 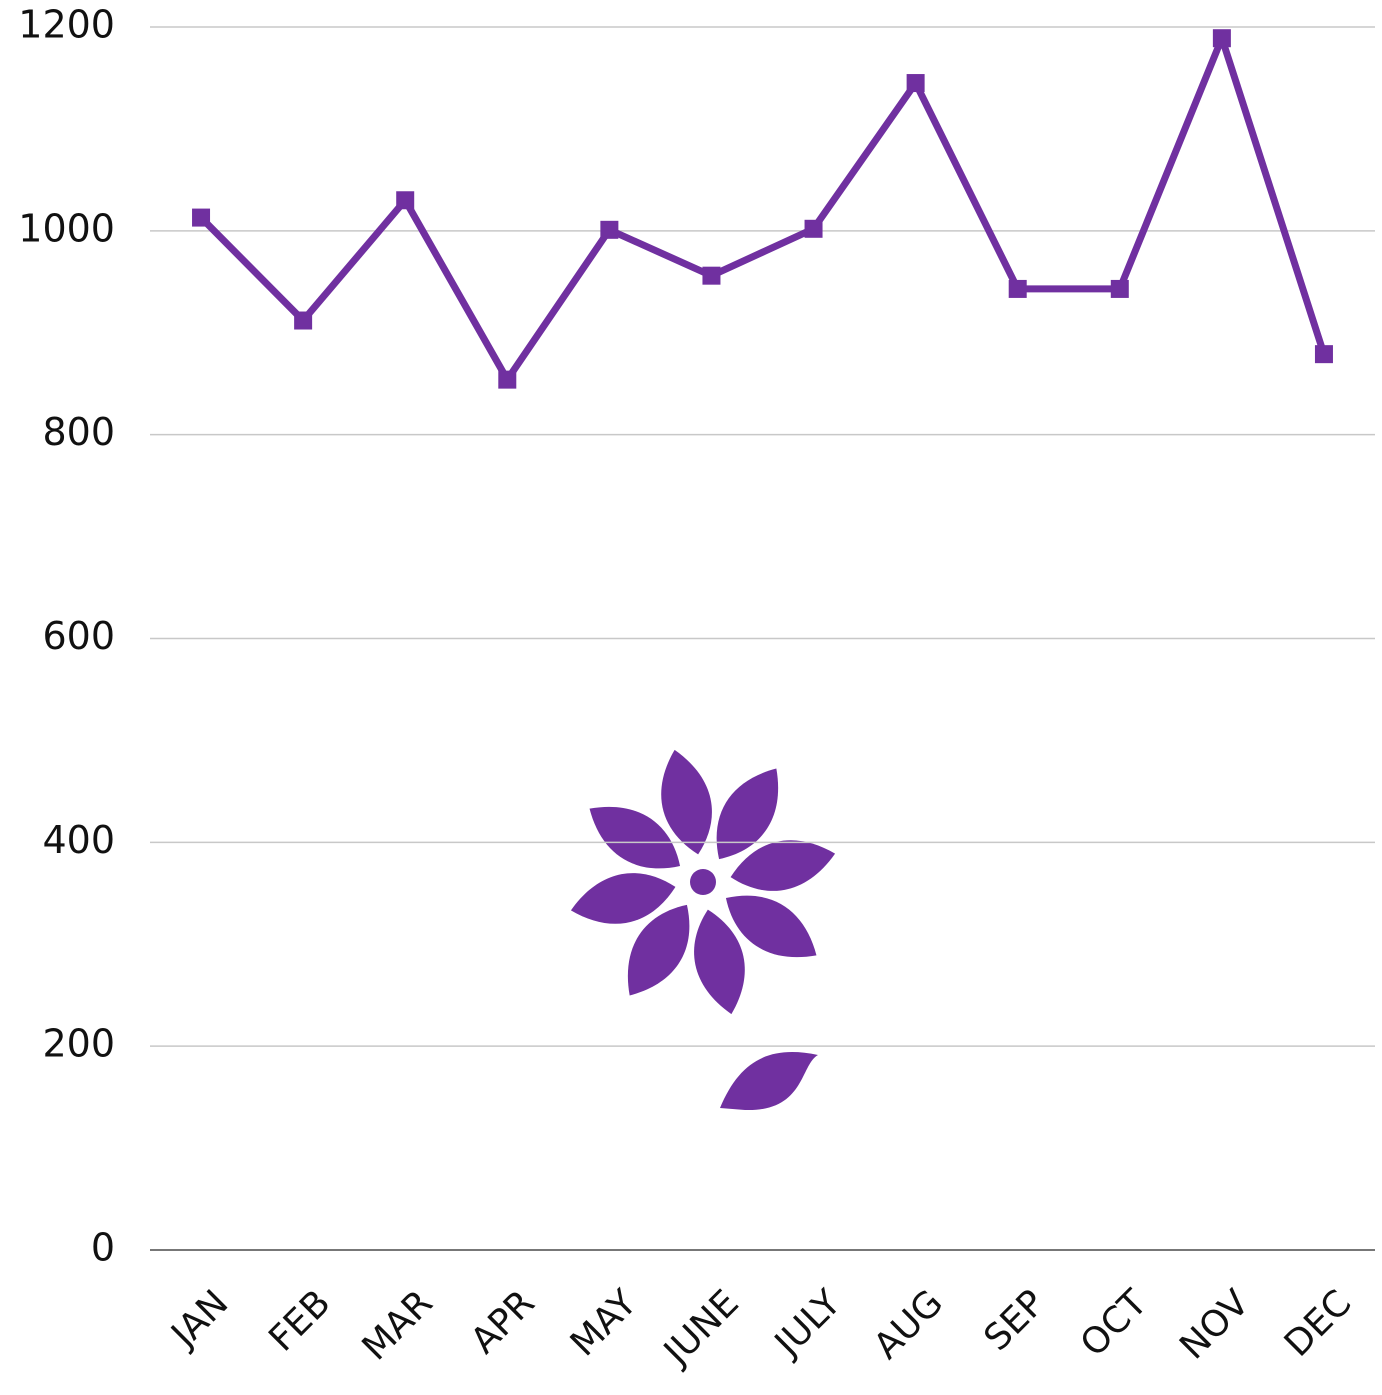 What do you see at coordinates (604, 1323) in the screenshot?
I see `x-tick-label: MAY` at bounding box center [604, 1323].